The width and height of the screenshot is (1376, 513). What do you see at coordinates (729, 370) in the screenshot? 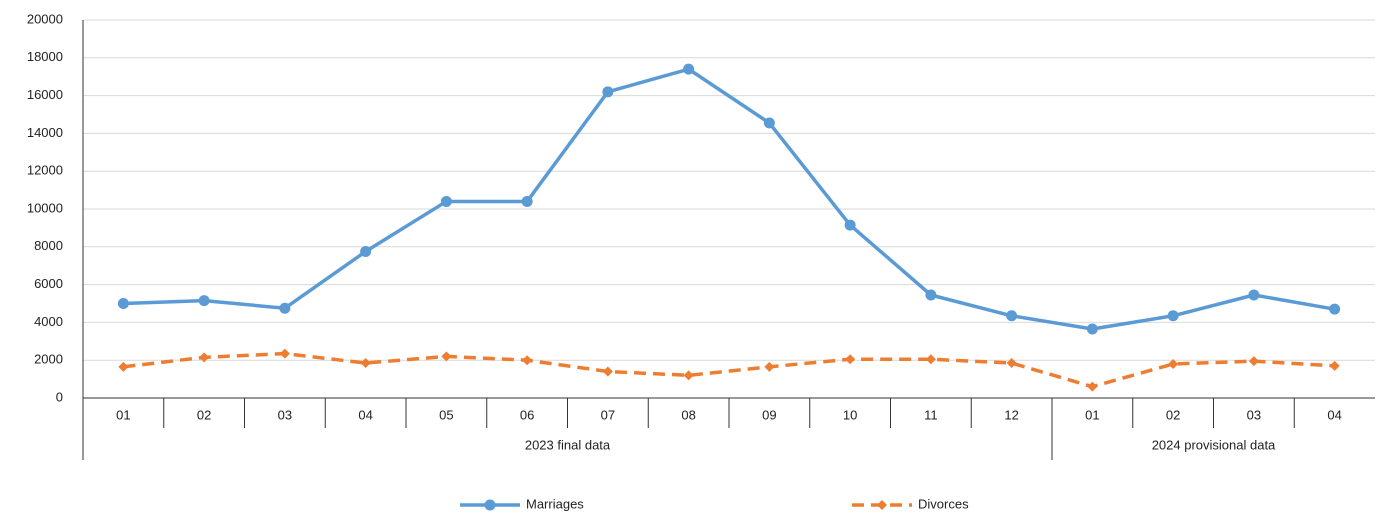
I see `series-line` at bounding box center [729, 370].